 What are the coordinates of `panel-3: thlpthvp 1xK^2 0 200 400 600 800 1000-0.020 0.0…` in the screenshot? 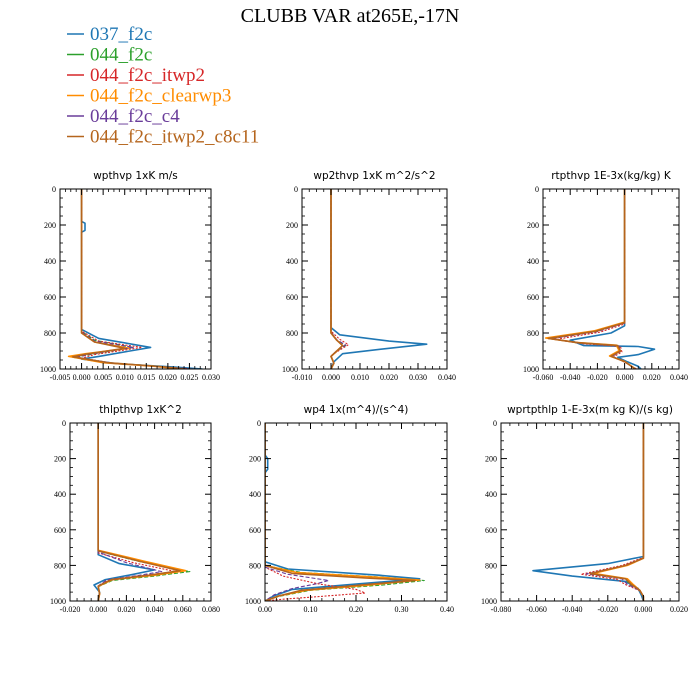 It's located at (135, 509).